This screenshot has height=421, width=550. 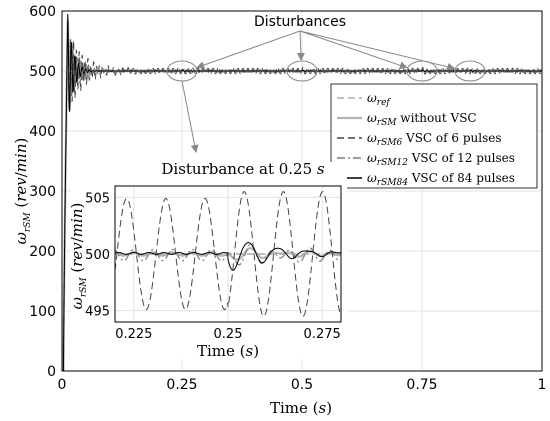 What do you see at coordinates (243, 169) in the screenshot?
I see `inset-title: Disturbance at 0.25 s` at bounding box center [243, 169].